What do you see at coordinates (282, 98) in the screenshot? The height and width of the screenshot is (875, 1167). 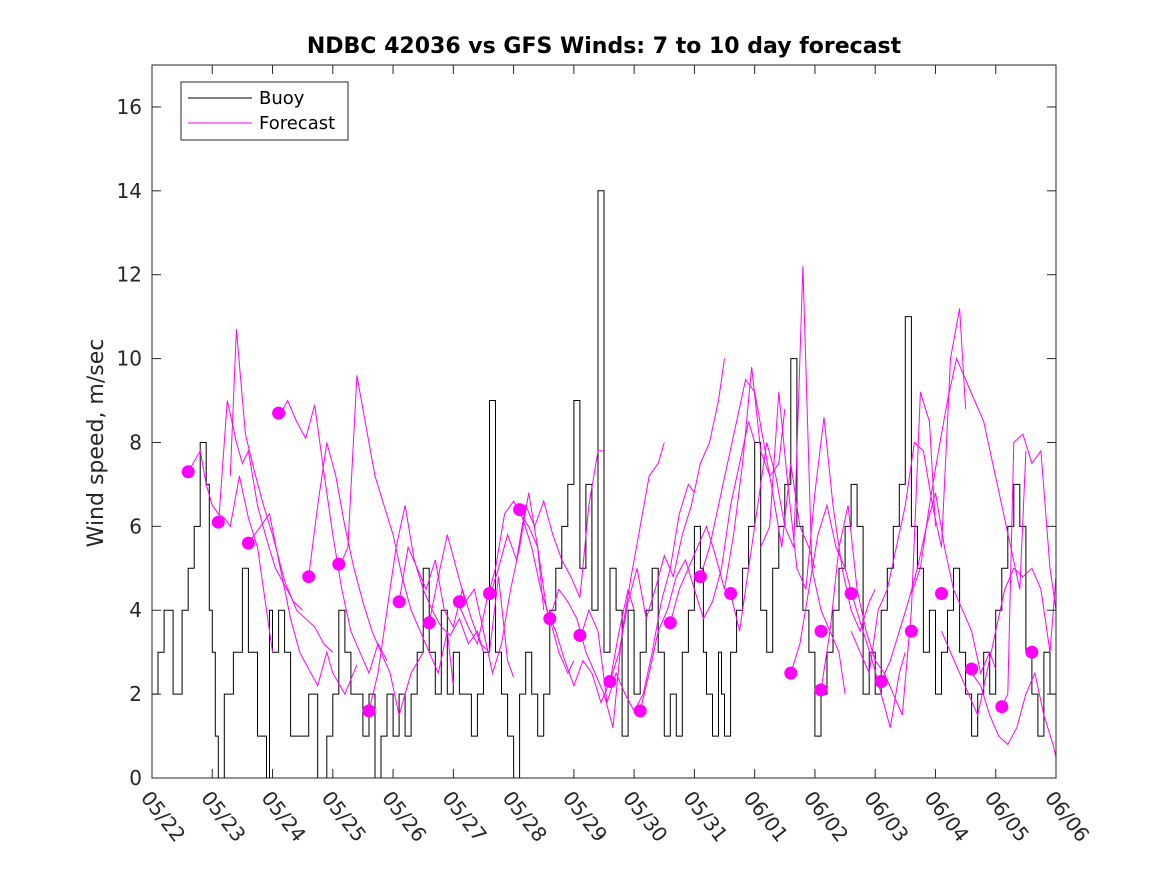 I see `legend-buoy-label: Buoy` at bounding box center [282, 98].